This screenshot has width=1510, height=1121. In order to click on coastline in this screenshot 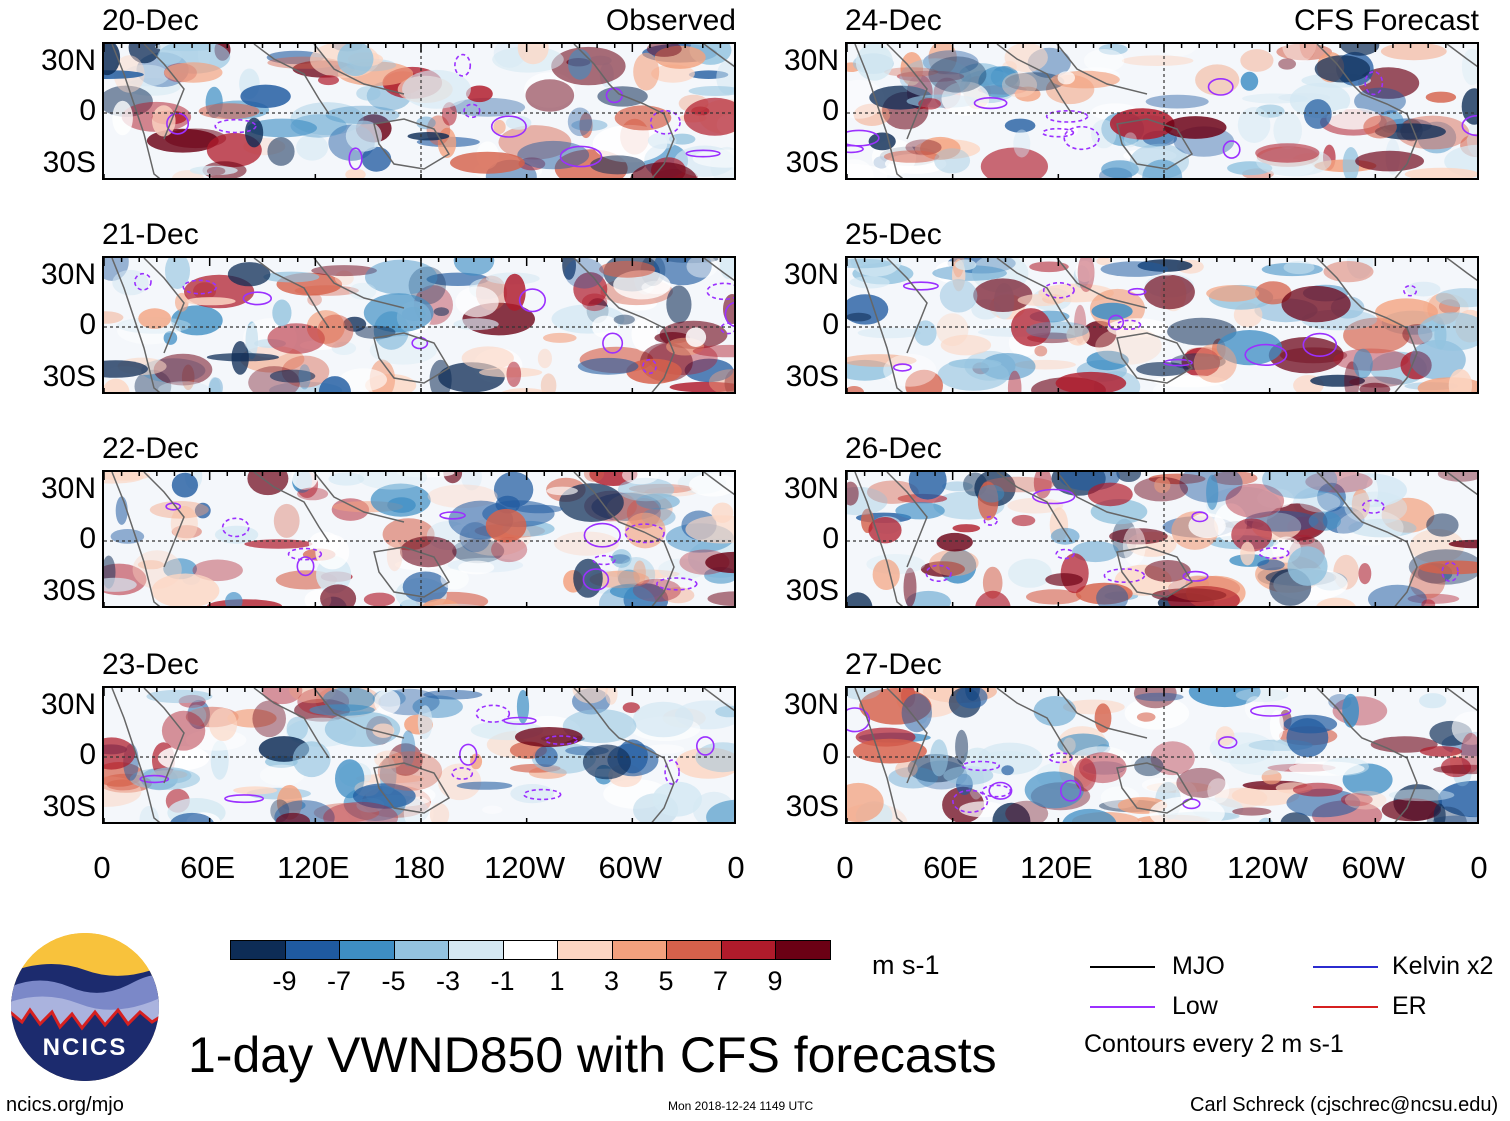, I will do `click(422, 539)`.